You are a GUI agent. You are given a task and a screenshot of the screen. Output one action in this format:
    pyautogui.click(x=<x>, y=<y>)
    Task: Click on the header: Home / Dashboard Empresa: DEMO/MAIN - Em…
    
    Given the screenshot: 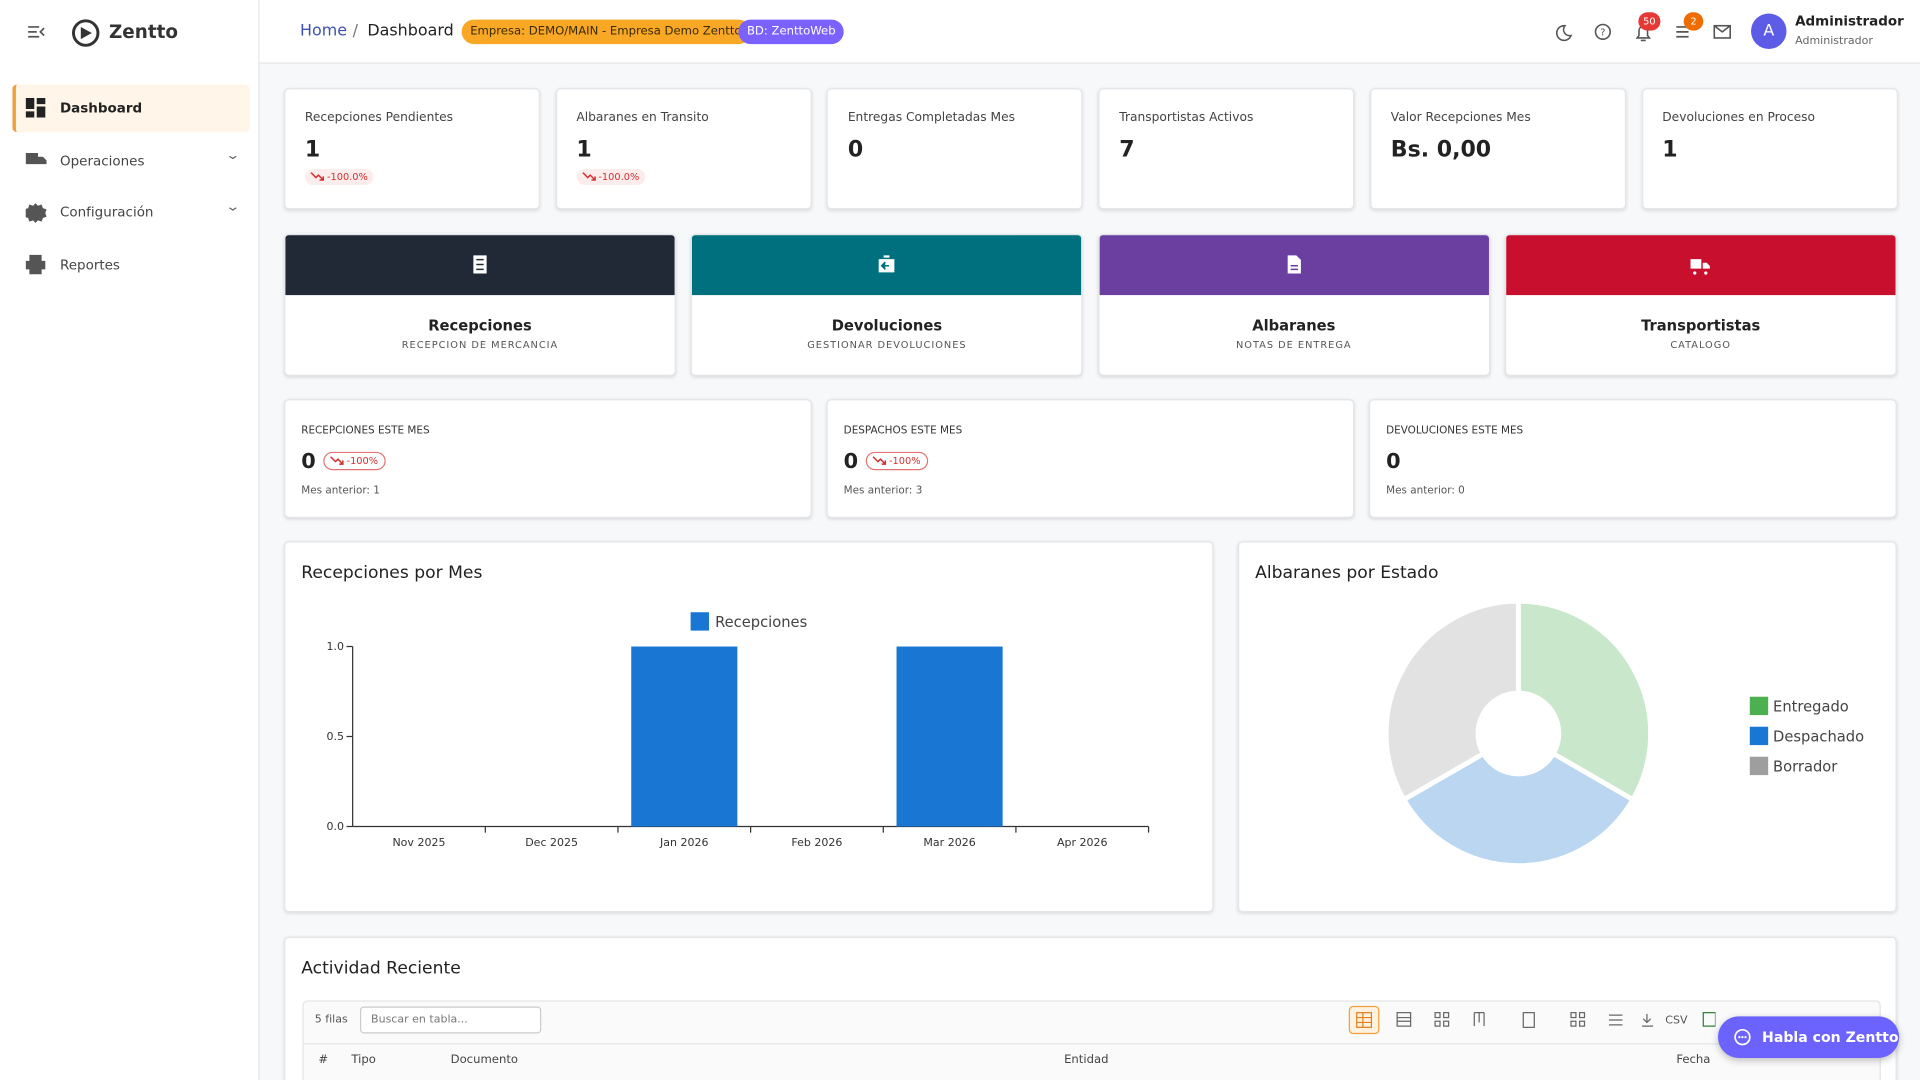 What is the action you would take?
    pyautogui.click(x=1089, y=32)
    